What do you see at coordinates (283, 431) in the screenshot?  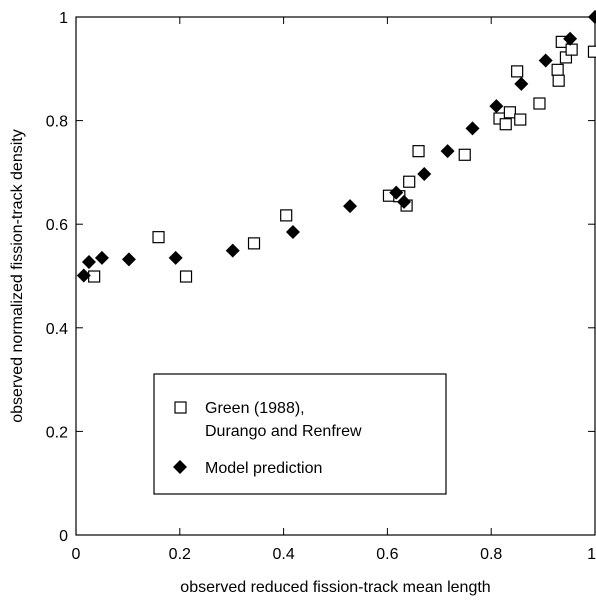 I see `legend-entry-green-line2: Durango and Renfrew` at bounding box center [283, 431].